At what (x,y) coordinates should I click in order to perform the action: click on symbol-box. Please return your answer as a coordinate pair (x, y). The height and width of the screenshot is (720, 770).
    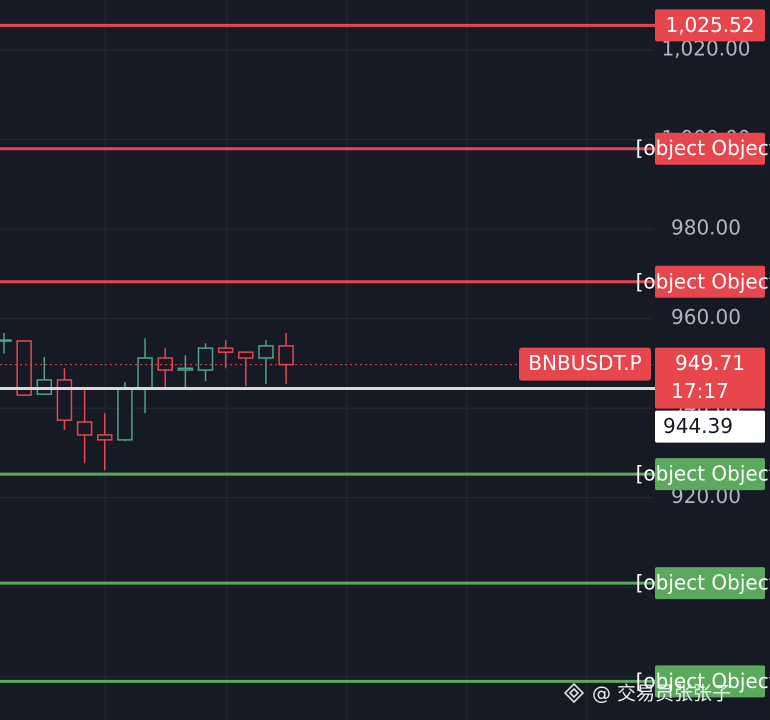
    Looking at the image, I should click on (585, 364).